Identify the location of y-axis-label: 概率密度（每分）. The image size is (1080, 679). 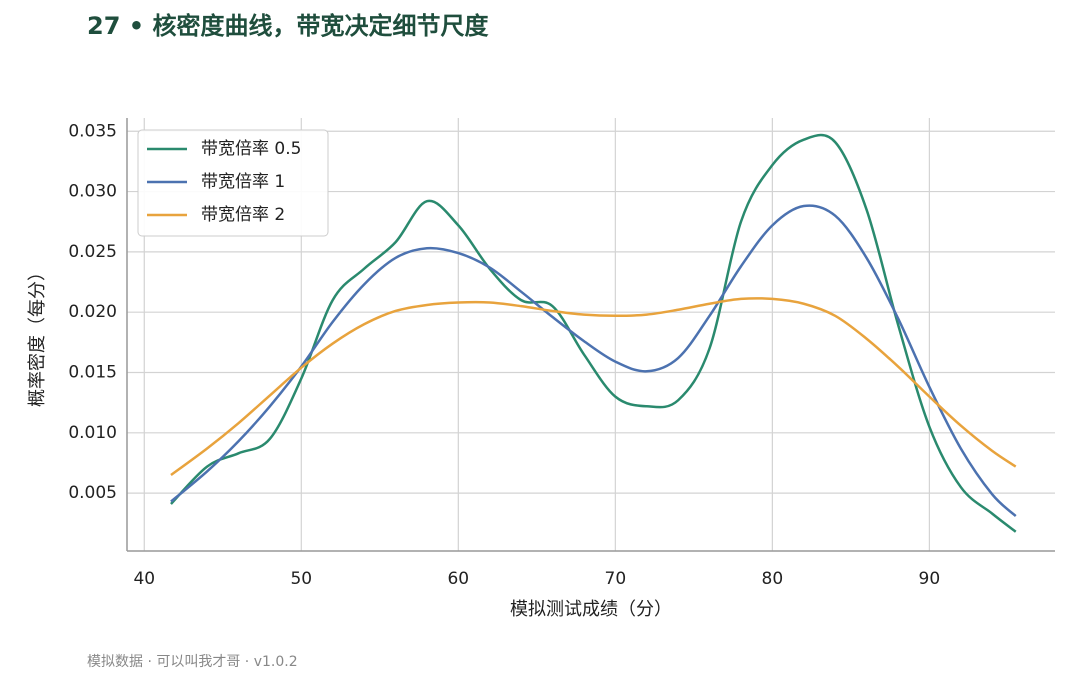
(37, 335).